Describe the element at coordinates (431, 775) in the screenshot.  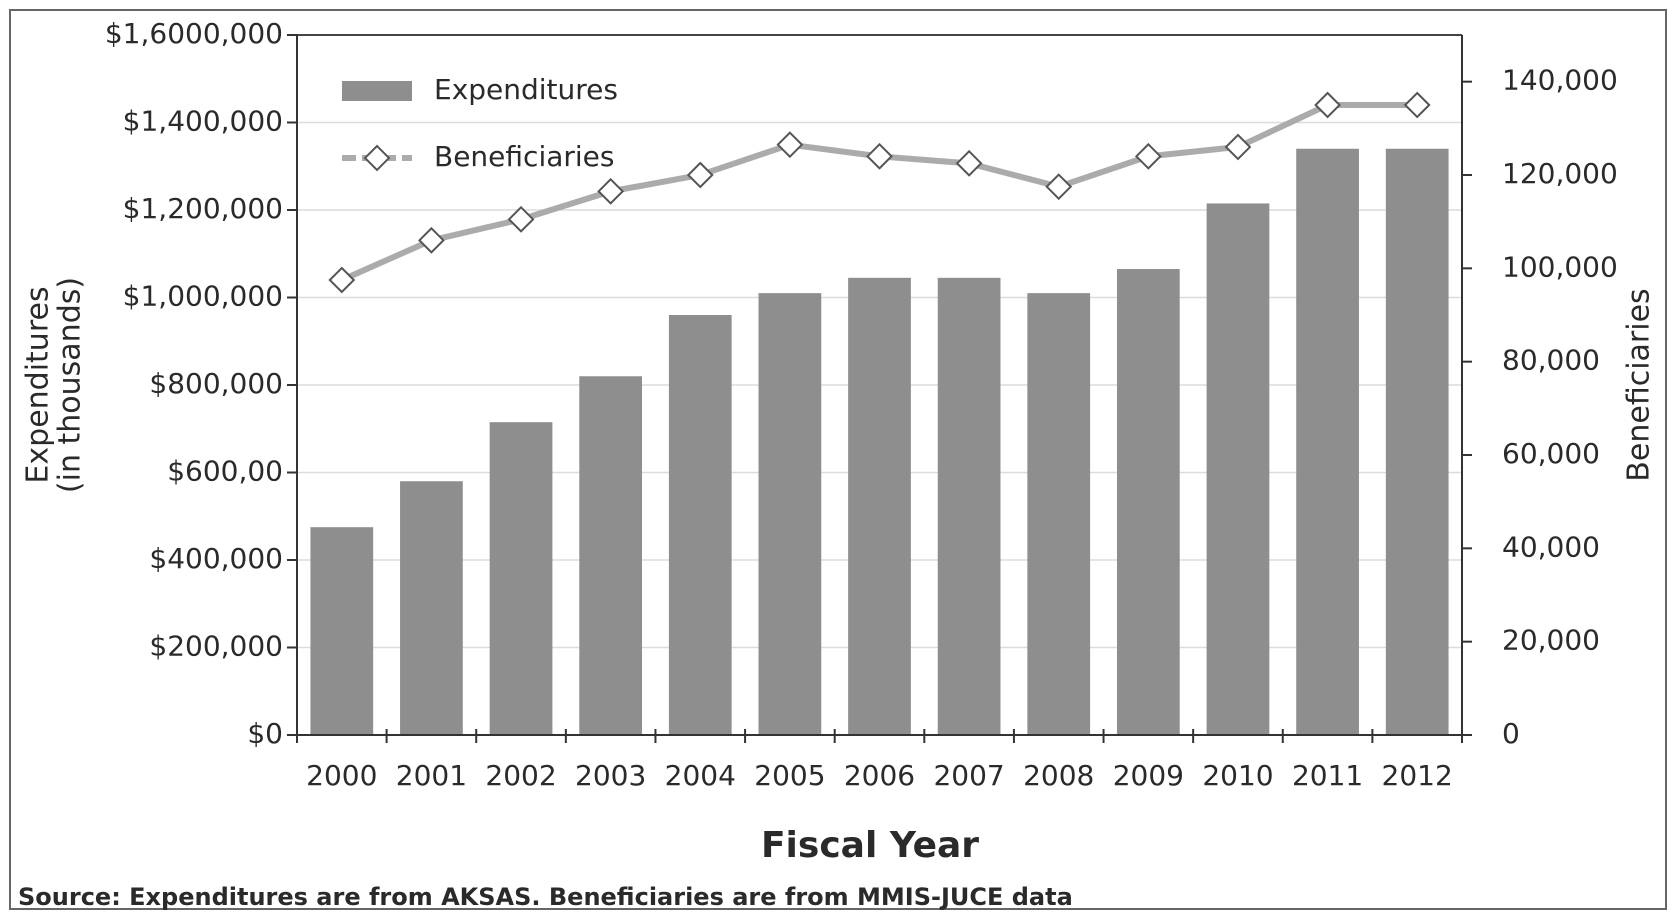
I see `x-tick-label: 2001` at that location.